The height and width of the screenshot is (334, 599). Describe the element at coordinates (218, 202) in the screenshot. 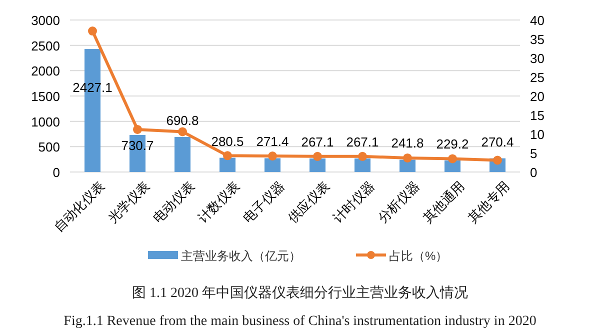

I see `x-tick-label: 计数仪表` at that location.